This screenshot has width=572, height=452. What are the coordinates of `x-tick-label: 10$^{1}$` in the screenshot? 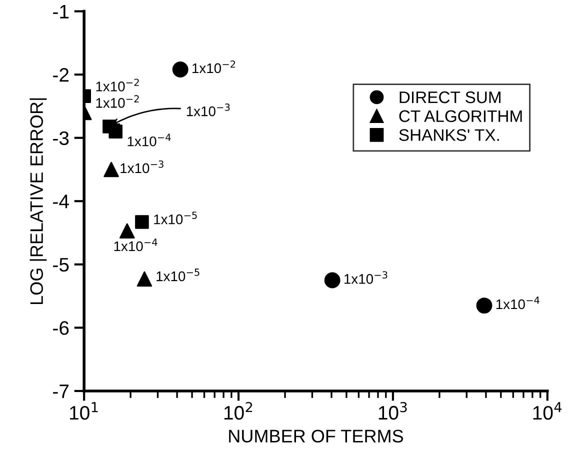 It's located at (84, 411).